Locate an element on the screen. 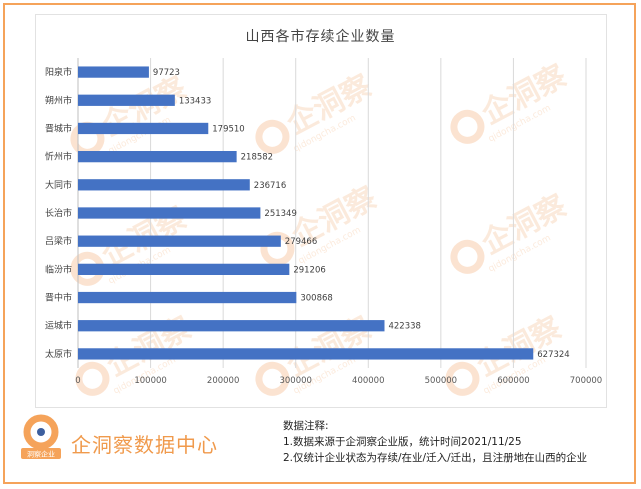  brand-name: 企洞察数据中心 is located at coordinates (144, 445).